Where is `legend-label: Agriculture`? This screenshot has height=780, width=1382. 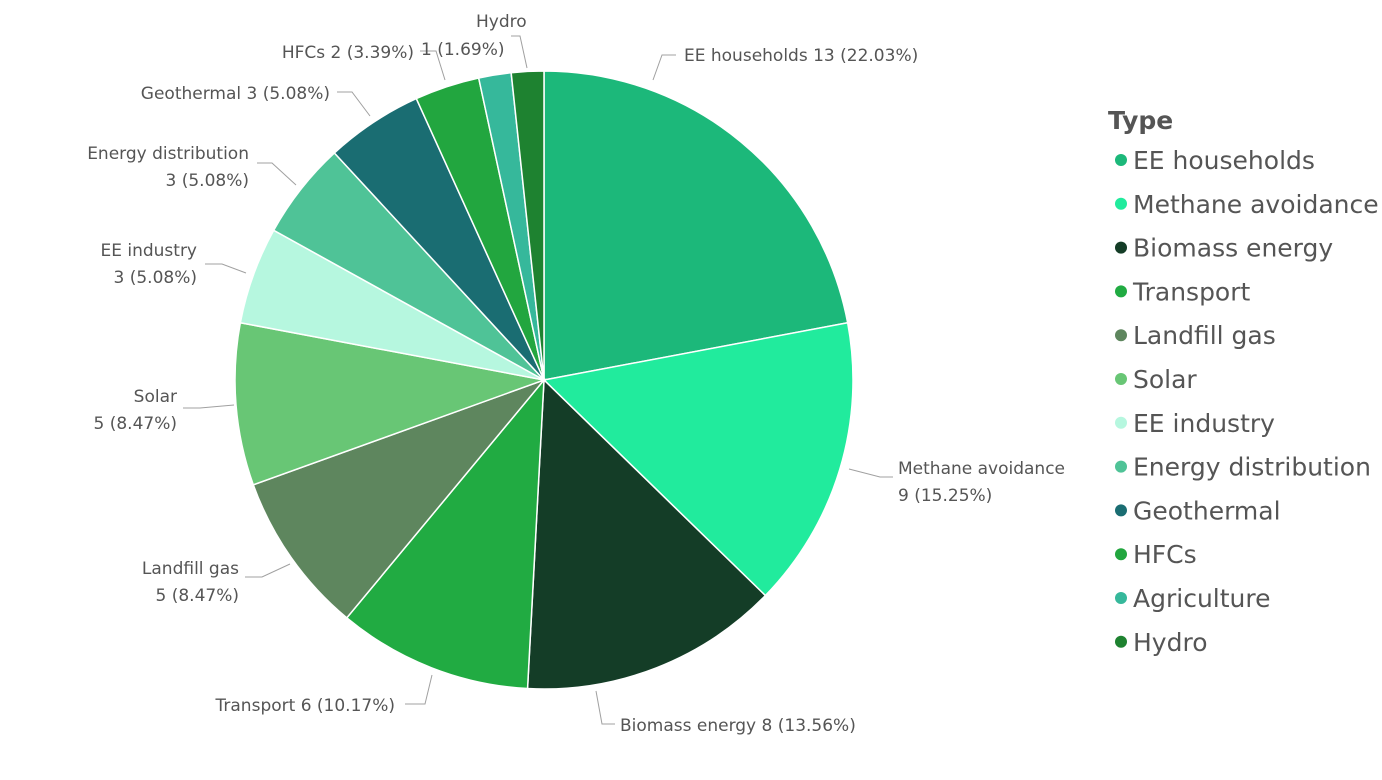
legend-label: Agriculture is located at coordinates (1202, 598).